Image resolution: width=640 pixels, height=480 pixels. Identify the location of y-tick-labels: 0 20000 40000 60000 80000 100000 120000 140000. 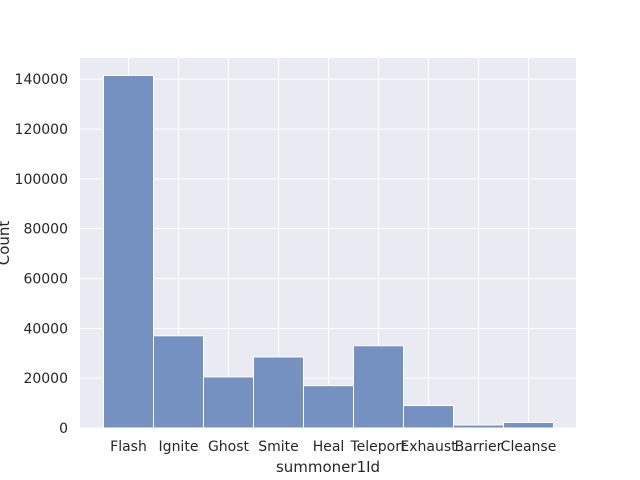
(41, 254).